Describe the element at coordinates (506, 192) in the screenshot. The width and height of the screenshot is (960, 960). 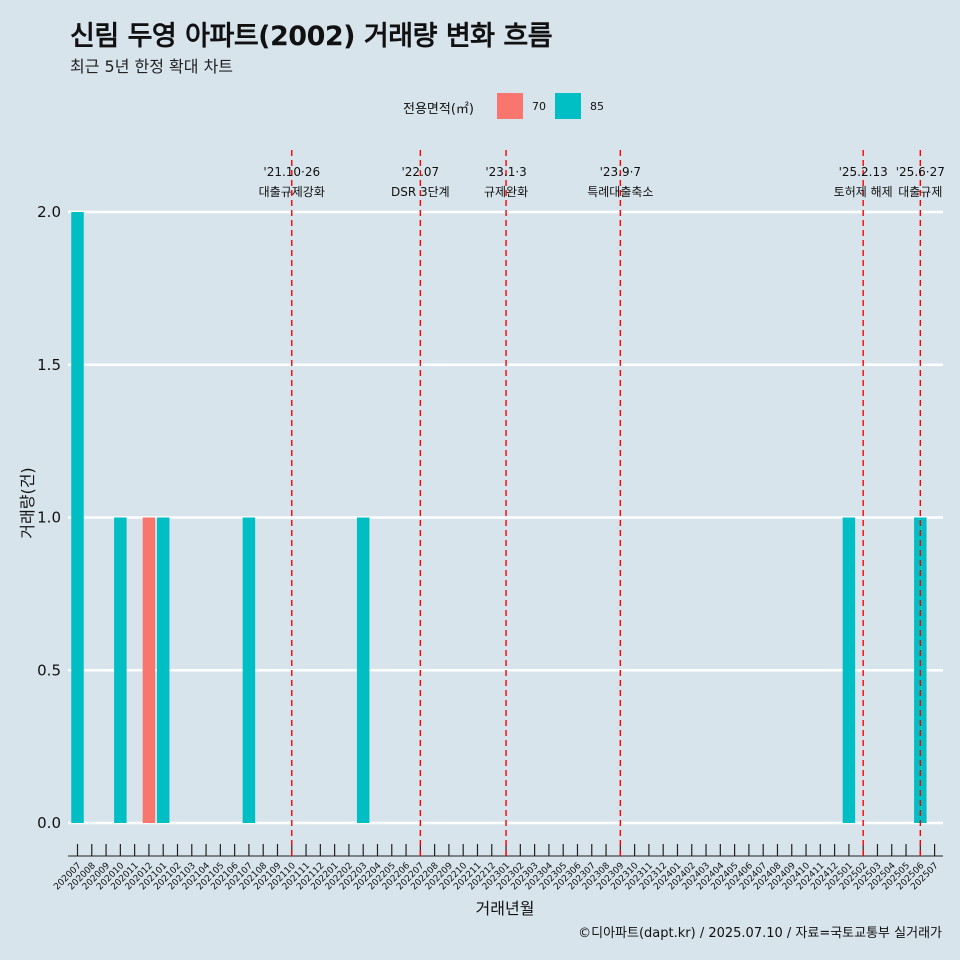
I see `annotation-label: 규제완화` at that location.